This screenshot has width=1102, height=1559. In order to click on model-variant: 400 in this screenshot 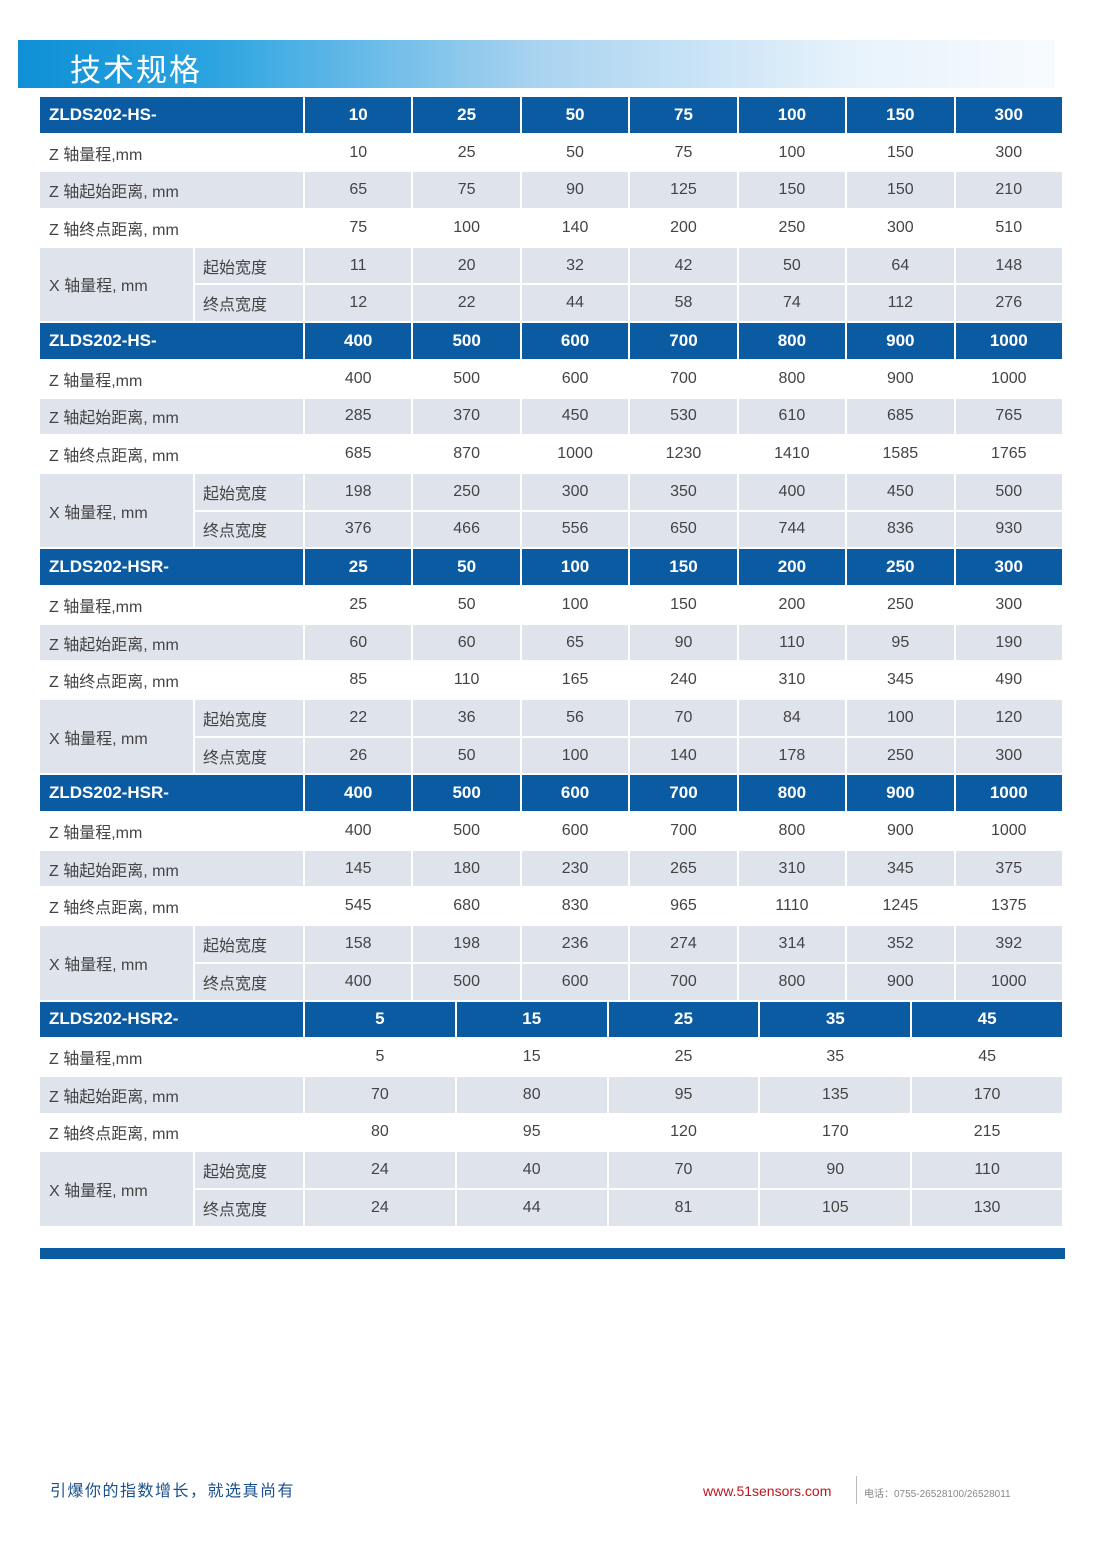, I will do `click(359, 794)`.